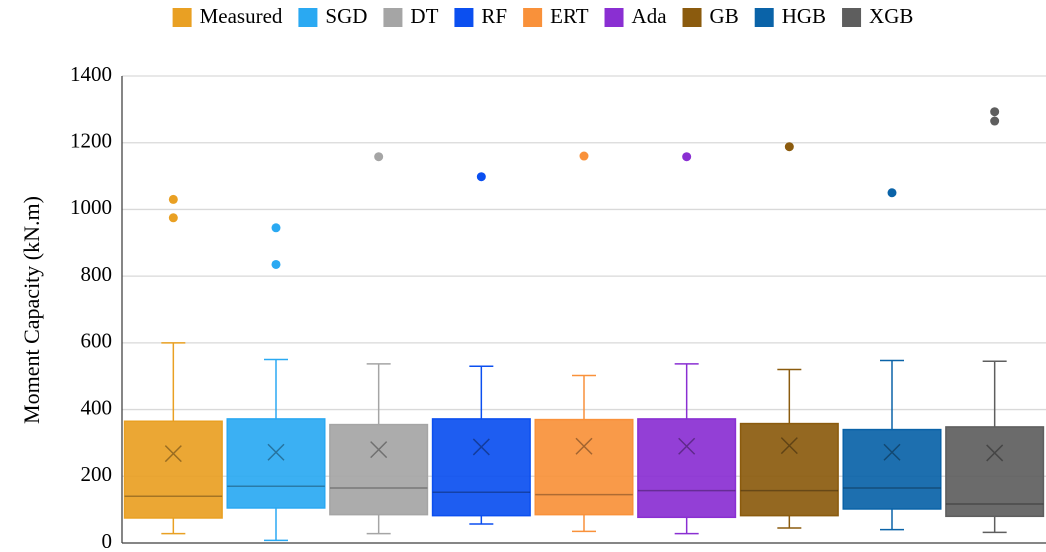  What do you see at coordinates (494, 16) in the screenshot?
I see `legend-label: RF` at bounding box center [494, 16].